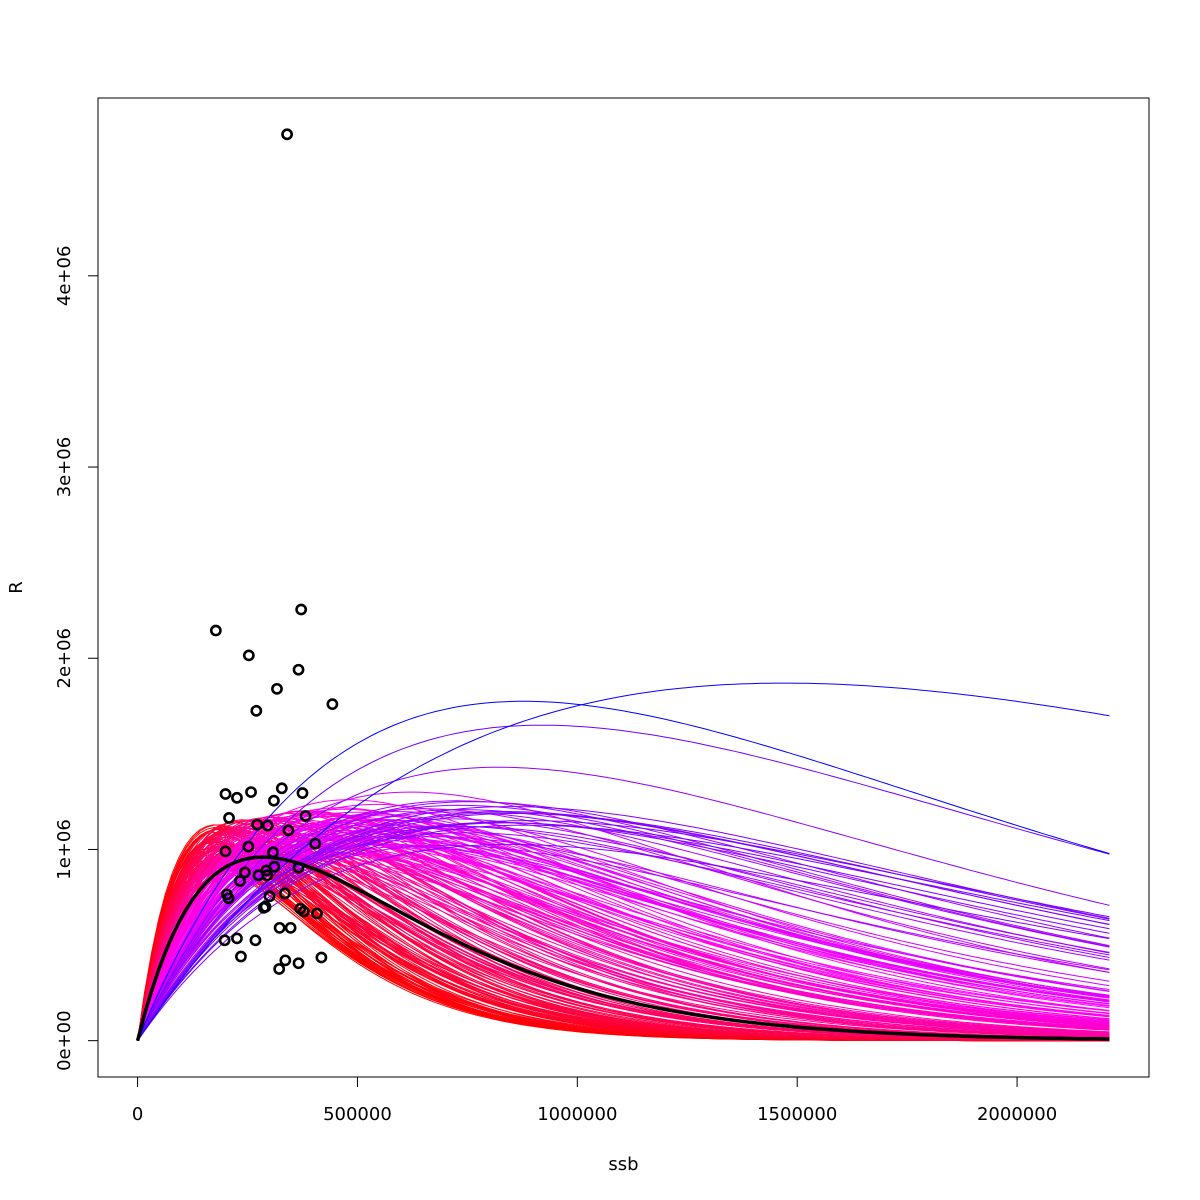  Describe the element at coordinates (76, 658) in the screenshot. I see `y-axis: 0e+00 1e+06 2e+06 3e+06 4e+06` at that location.